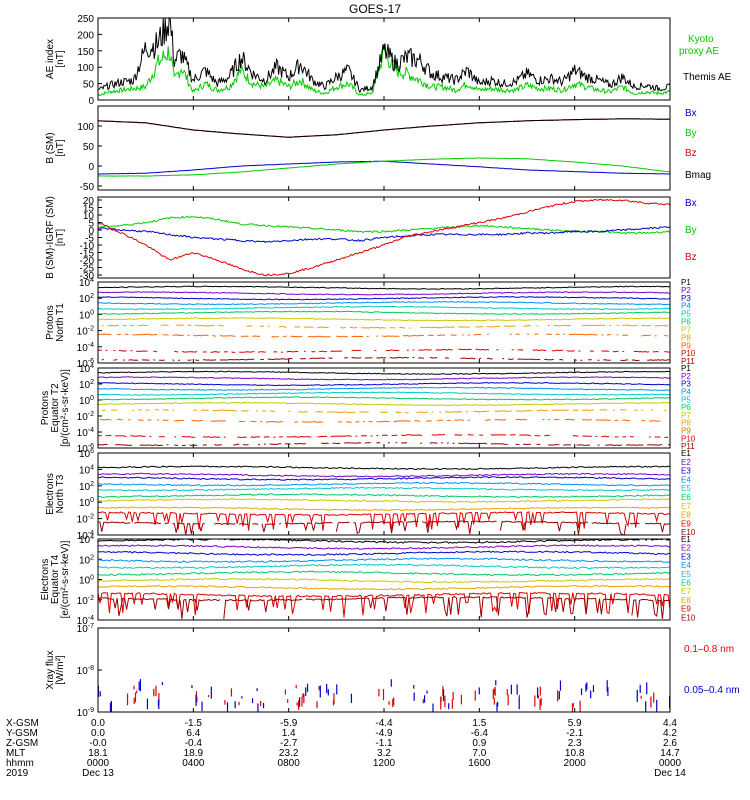  Describe the element at coordinates (707, 77) in the screenshot. I see `legend-entry: Themis AE` at that location.